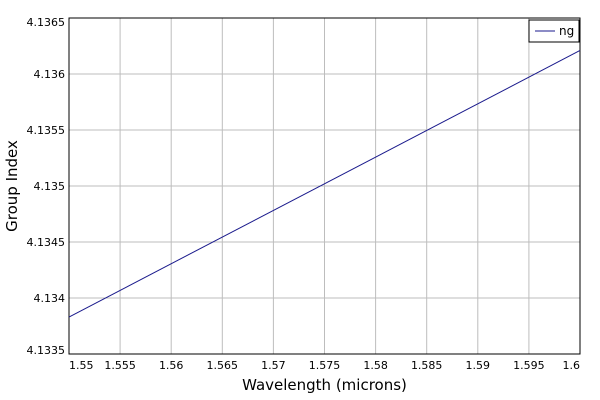 The height and width of the screenshot is (400, 600). I want to click on legend: ng, so click(554, 31).